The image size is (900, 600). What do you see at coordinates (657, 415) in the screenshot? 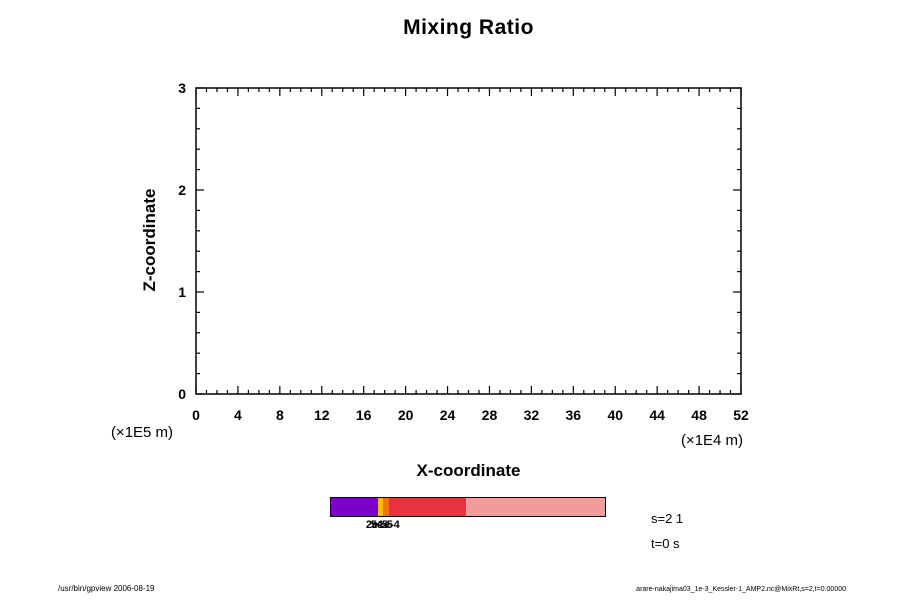
I see `x-tick-label: 44` at bounding box center [657, 415].